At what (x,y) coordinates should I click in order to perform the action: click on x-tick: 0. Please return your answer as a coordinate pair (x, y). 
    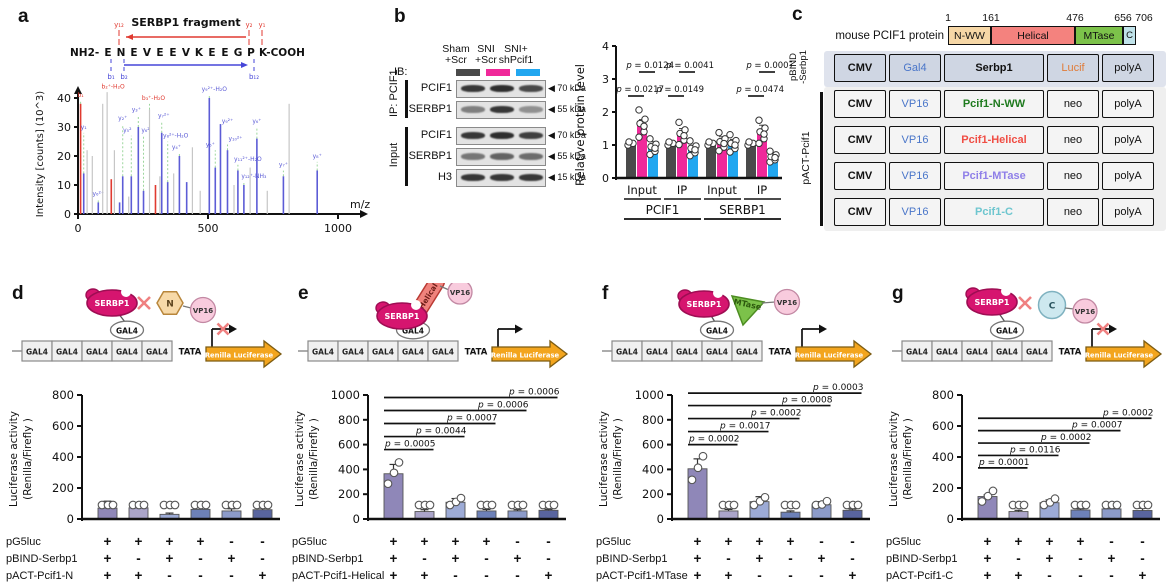
    Looking at the image, I should click on (78, 228).